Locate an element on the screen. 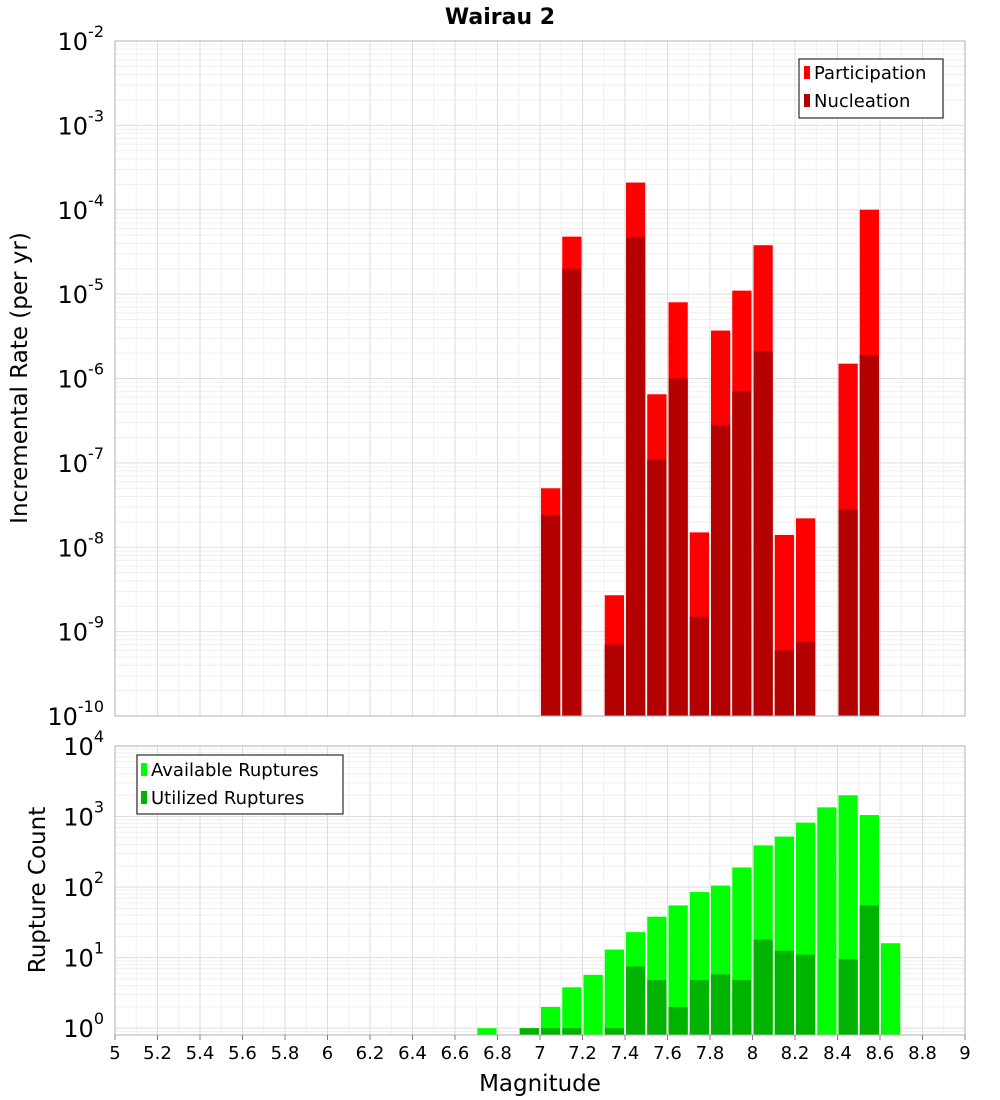 This screenshot has width=1000, height=1100. rate-y-tick-label: 10⁻⁹ is located at coordinates (81, 630).